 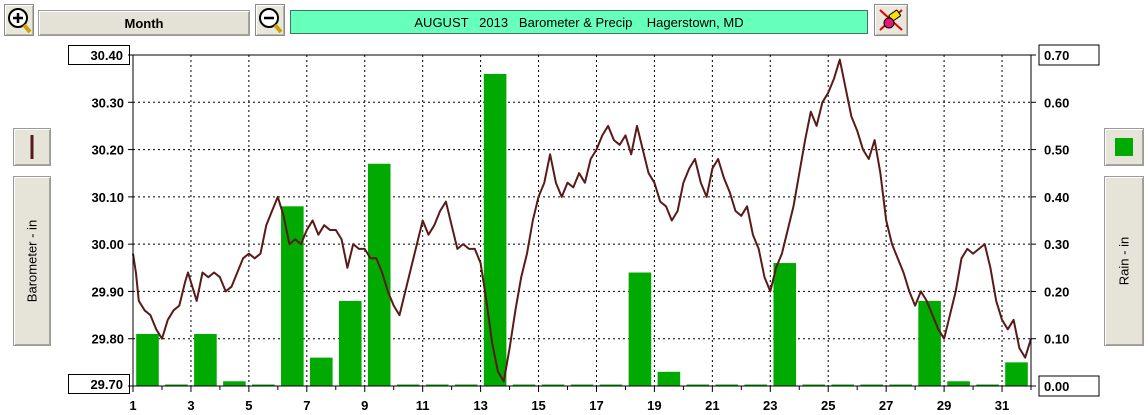 I want to click on paint-eraser-icon, so click(x=891, y=20).